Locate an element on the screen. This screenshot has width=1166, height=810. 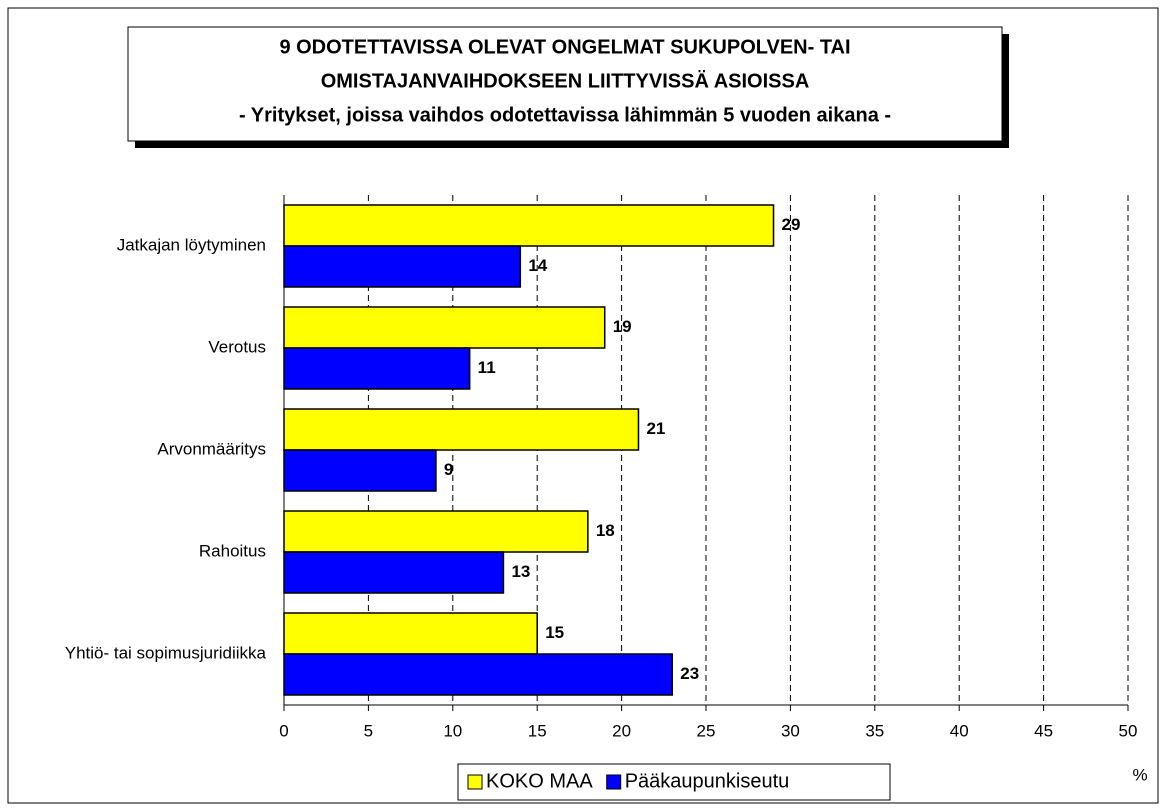
x-axis-label: % is located at coordinates (1139, 774).